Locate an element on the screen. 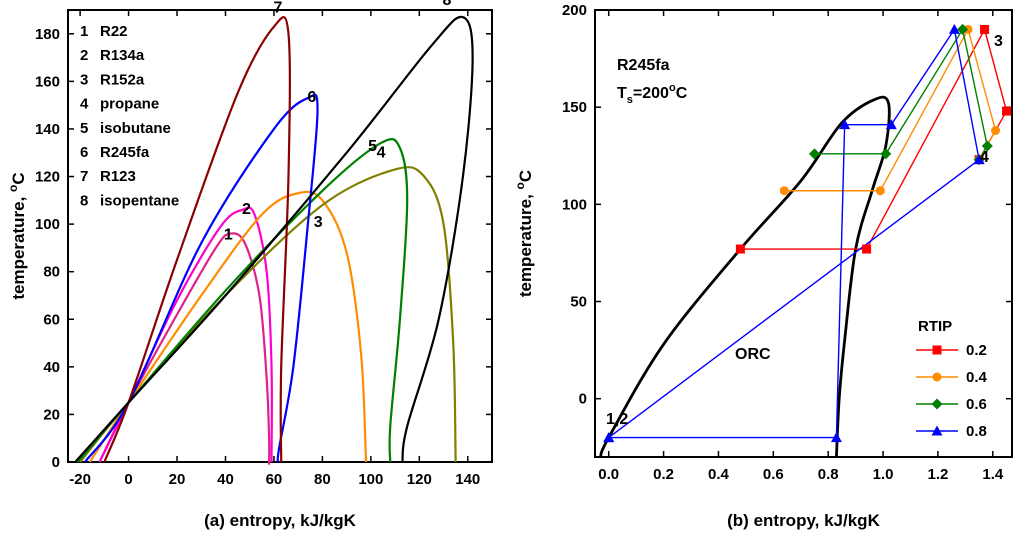 This screenshot has width=1024, height=537. chart-a-legend-number: 2 is located at coordinates (84, 55).